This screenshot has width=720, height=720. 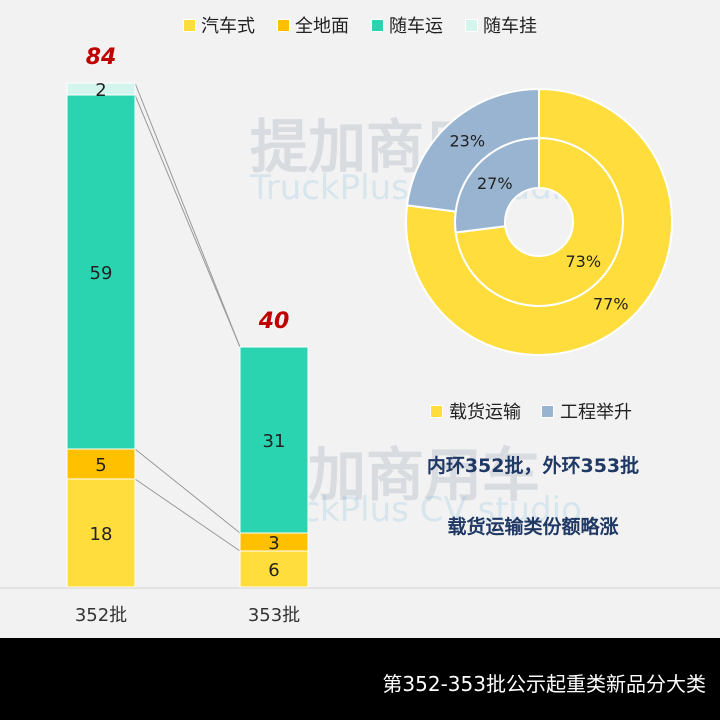 I want to click on donut-legend: 载货运输 工程举升, so click(x=531, y=411).